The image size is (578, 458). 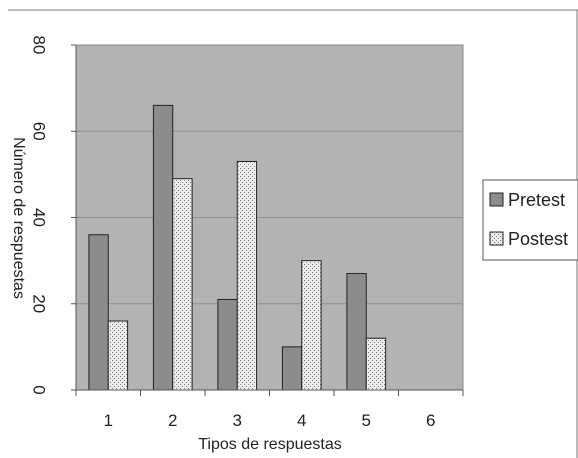 What do you see at coordinates (536, 200) in the screenshot?
I see `legend-label-pretest: Pretest` at bounding box center [536, 200].